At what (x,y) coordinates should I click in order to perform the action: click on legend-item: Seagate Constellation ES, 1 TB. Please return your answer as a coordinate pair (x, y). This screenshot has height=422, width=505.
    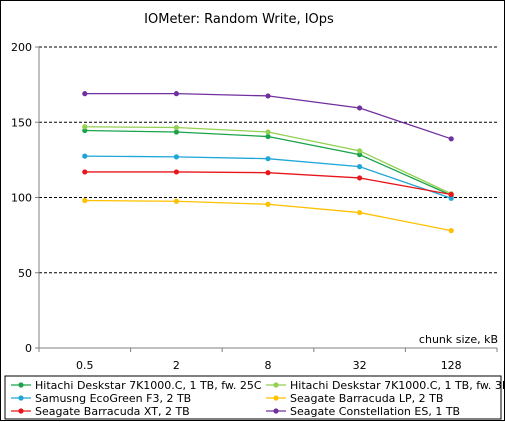
    Looking at the image, I should click on (363, 411).